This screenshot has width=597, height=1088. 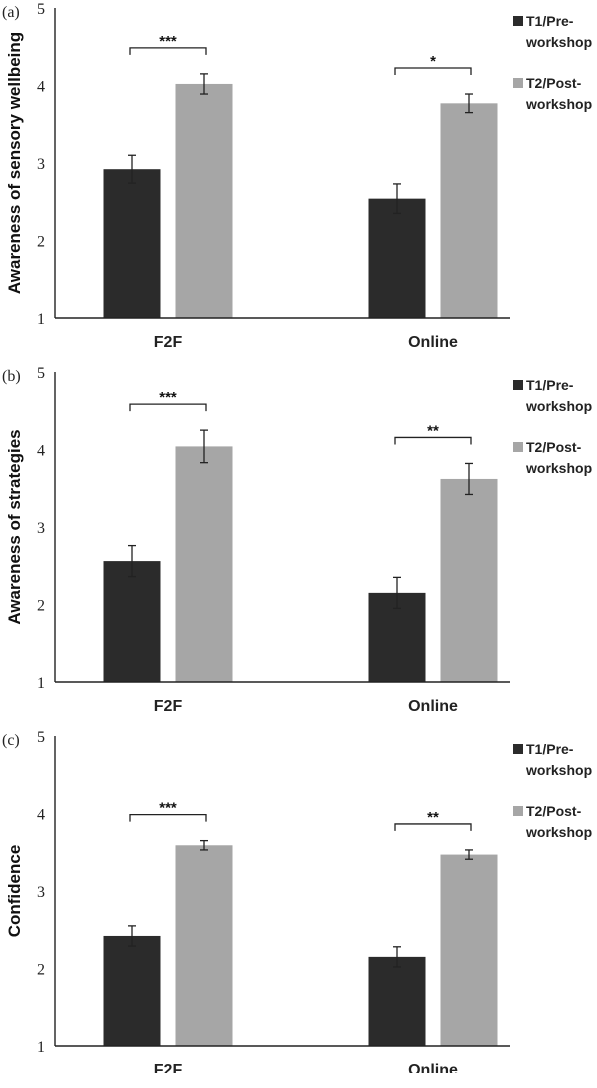 What do you see at coordinates (168, 1067) in the screenshot?
I see `x-category-label-c-f2f: F2F` at bounding box center [168, 1067].